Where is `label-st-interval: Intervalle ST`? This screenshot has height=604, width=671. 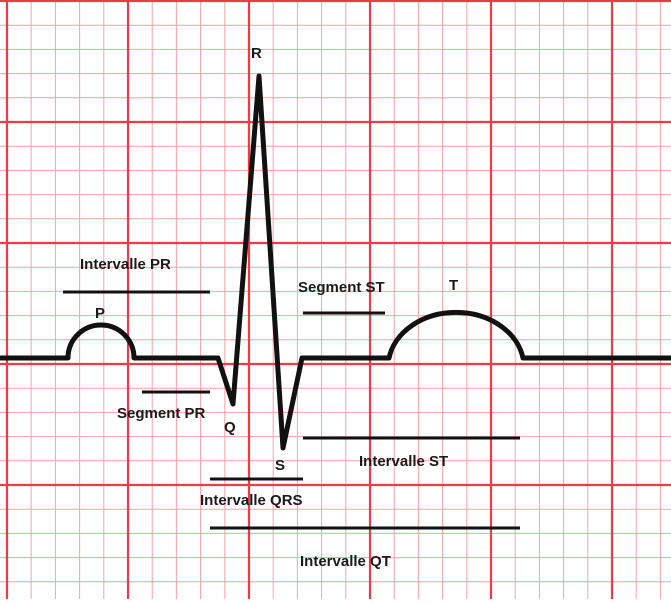 label-st-interval: Intervalle ST is located at coordinates (403, 461).